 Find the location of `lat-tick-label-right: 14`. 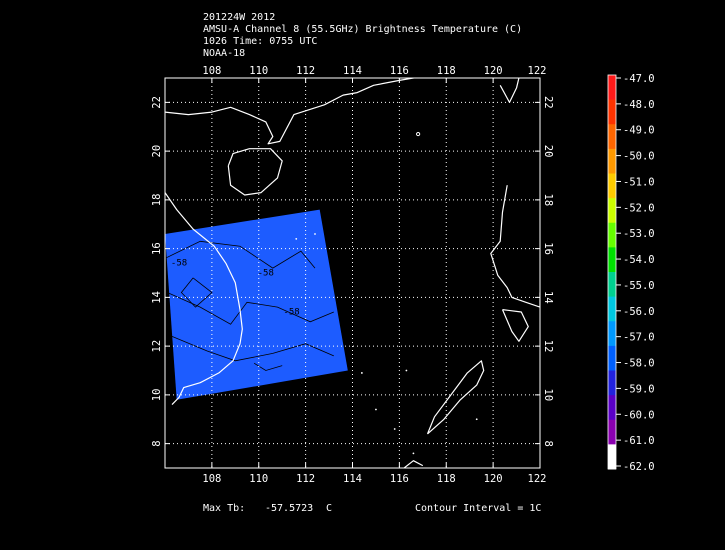

lat-tick-label-right: 14 is located at coordinates (548, 297).